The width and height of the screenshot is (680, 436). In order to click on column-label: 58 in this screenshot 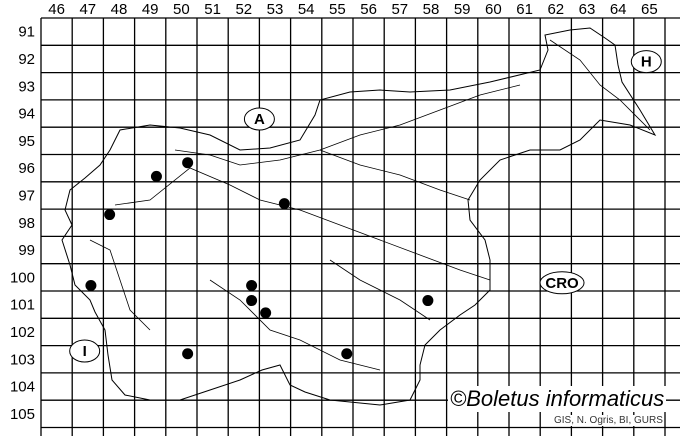, I will do `click(431, 9)`.